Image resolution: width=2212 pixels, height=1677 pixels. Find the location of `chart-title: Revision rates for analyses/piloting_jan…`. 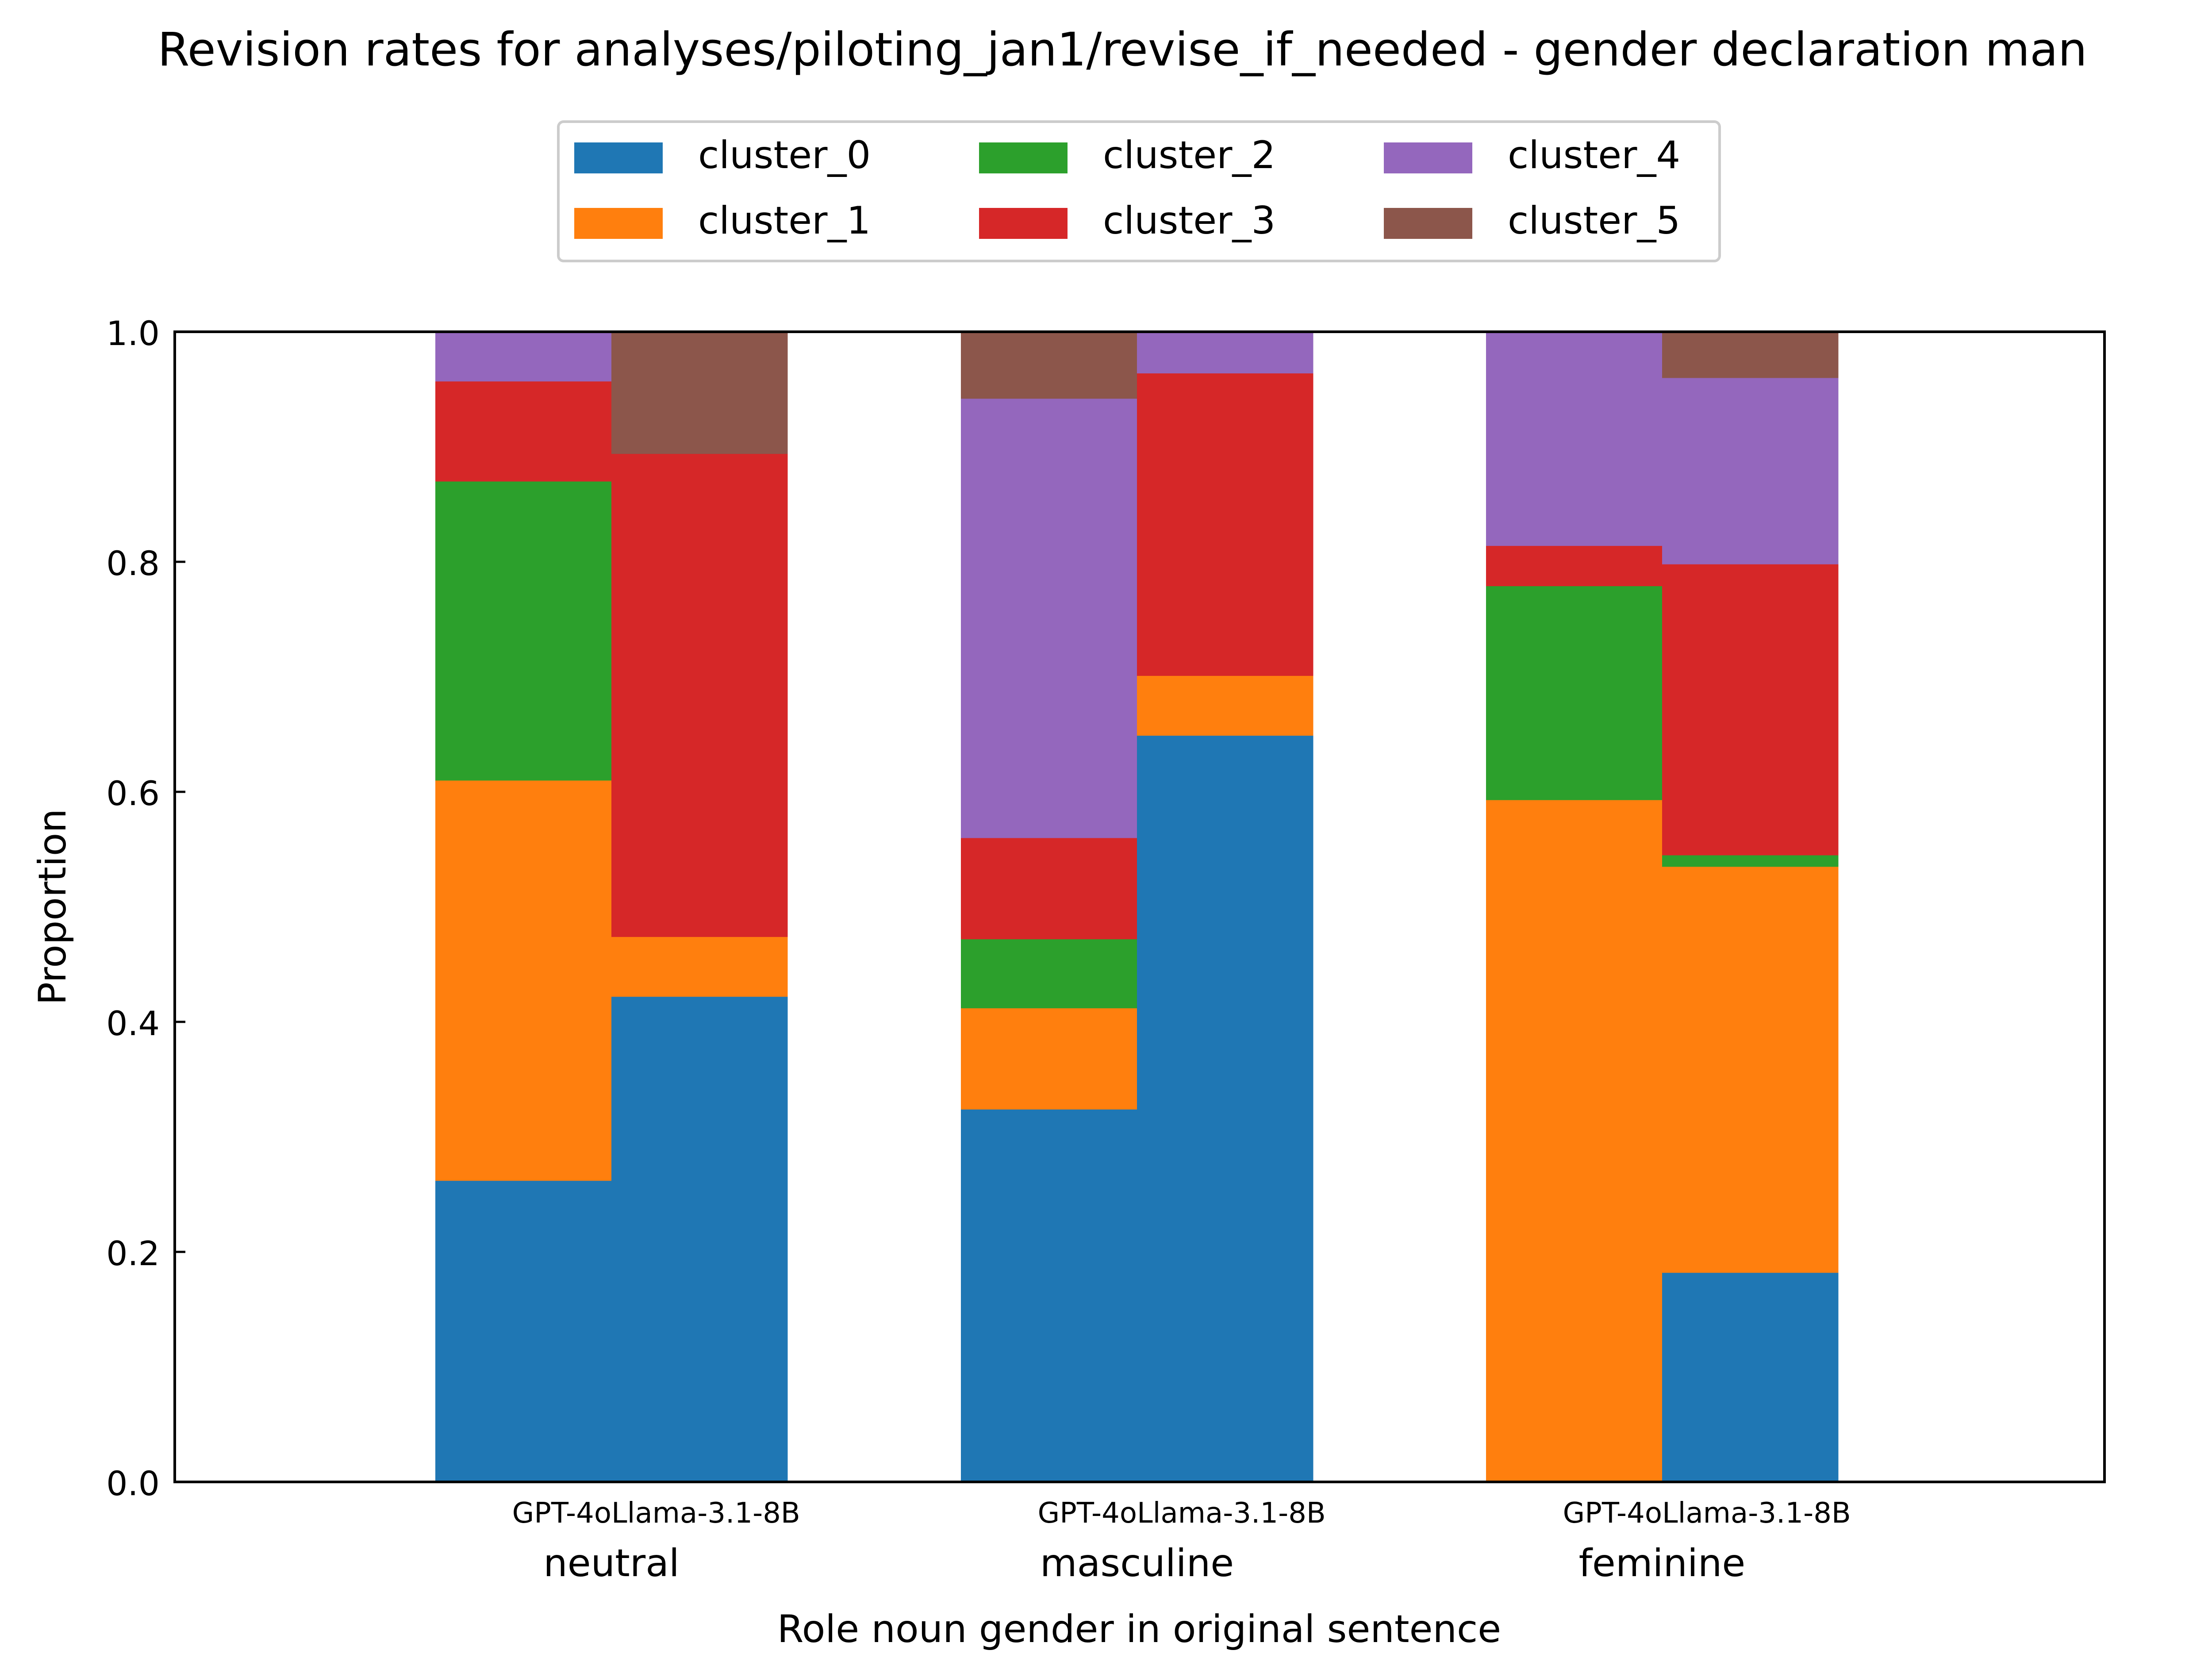

chart-title: Revision rates for analyses/piloting_jan… is located at coordinates (1122, 50).